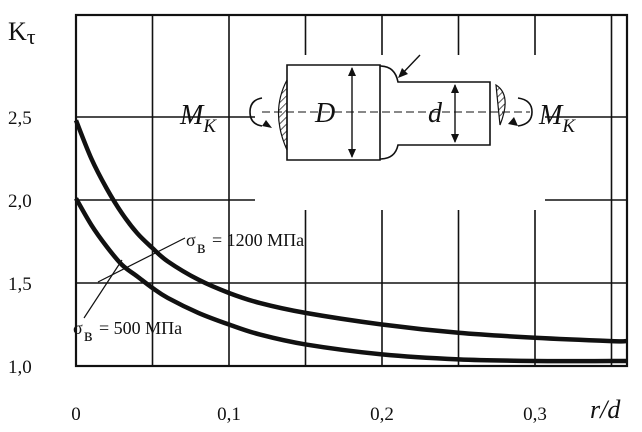 The width and height of the screenshot is (642, 432). I want to click on series-label-1200: σ в = 1200 МПа, so click(245, 243).